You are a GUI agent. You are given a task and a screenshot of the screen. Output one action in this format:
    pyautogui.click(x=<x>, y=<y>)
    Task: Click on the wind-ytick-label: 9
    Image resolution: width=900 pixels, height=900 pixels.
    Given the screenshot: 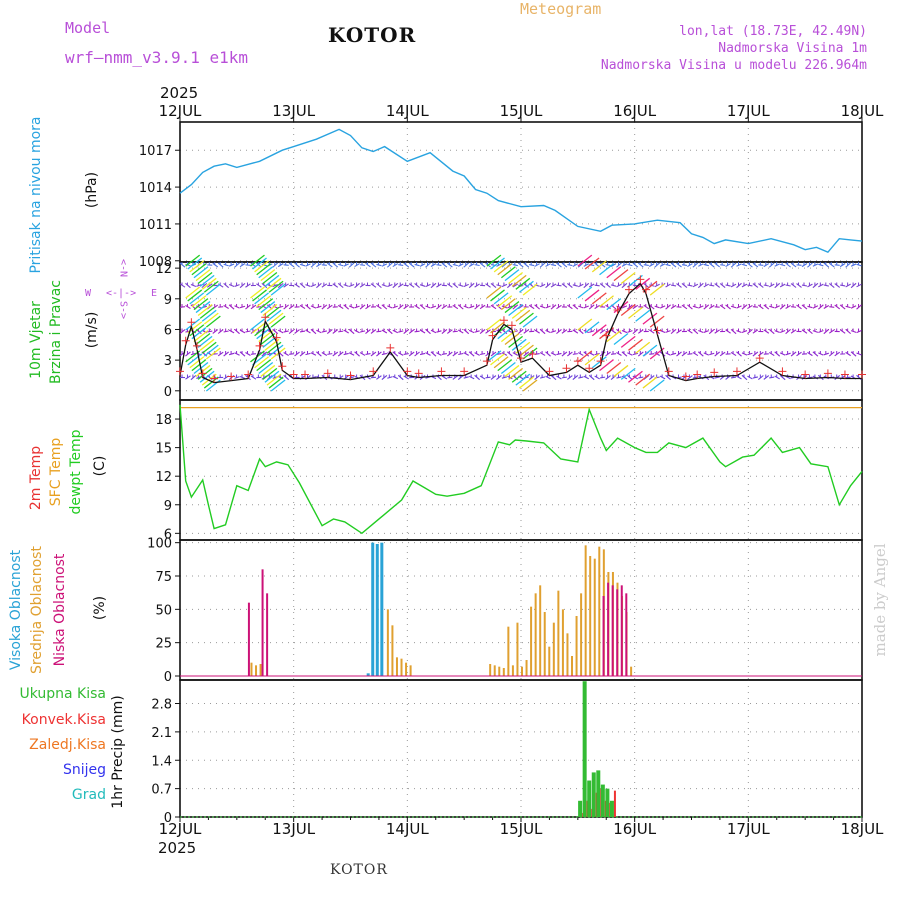 What is the action you would take?
    pyautogui.click(x=168, y=300)
    